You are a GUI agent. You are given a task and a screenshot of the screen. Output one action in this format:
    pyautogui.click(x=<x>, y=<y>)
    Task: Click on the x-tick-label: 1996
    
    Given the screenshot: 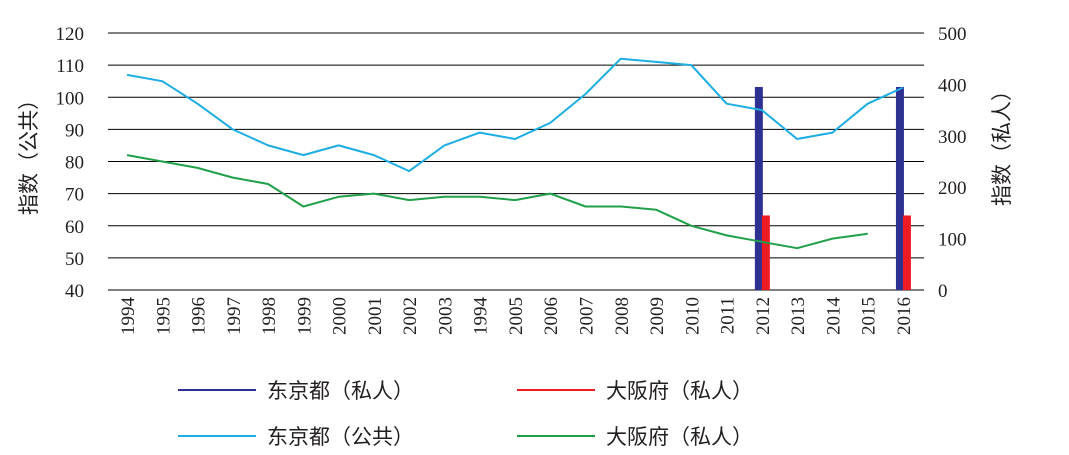 What is the action you would take?
    pyautogui.click(x=199, y=316)
    